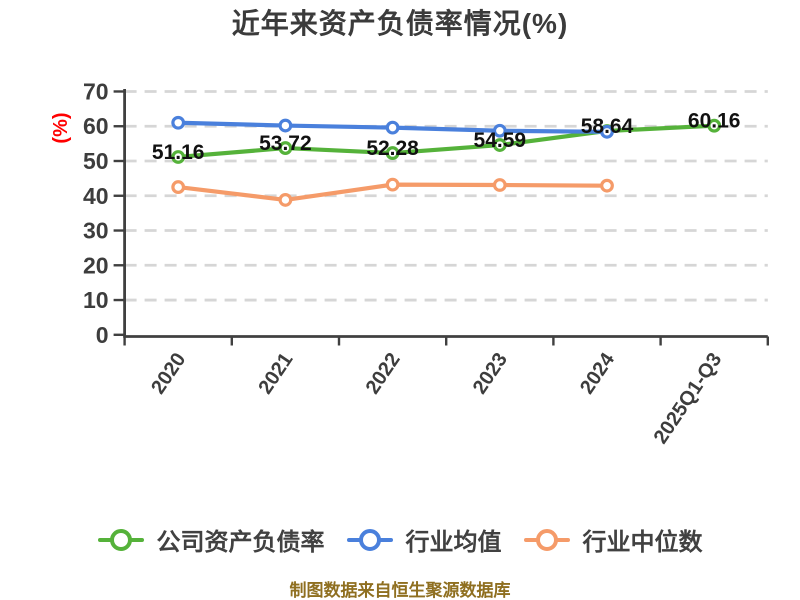  I want to click on legend: 公司资产负债率 行业均值 行业中位数, so click(400, 539).